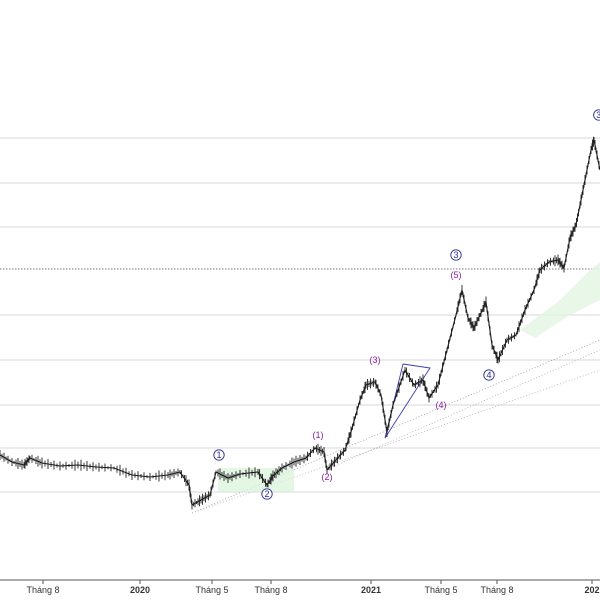 The width and height of the screenshot is (600, 600). What do you see at coordinates (441, 405) in the screenshot?
I see `wave-label: (4)` at bounding box center [441, 405].